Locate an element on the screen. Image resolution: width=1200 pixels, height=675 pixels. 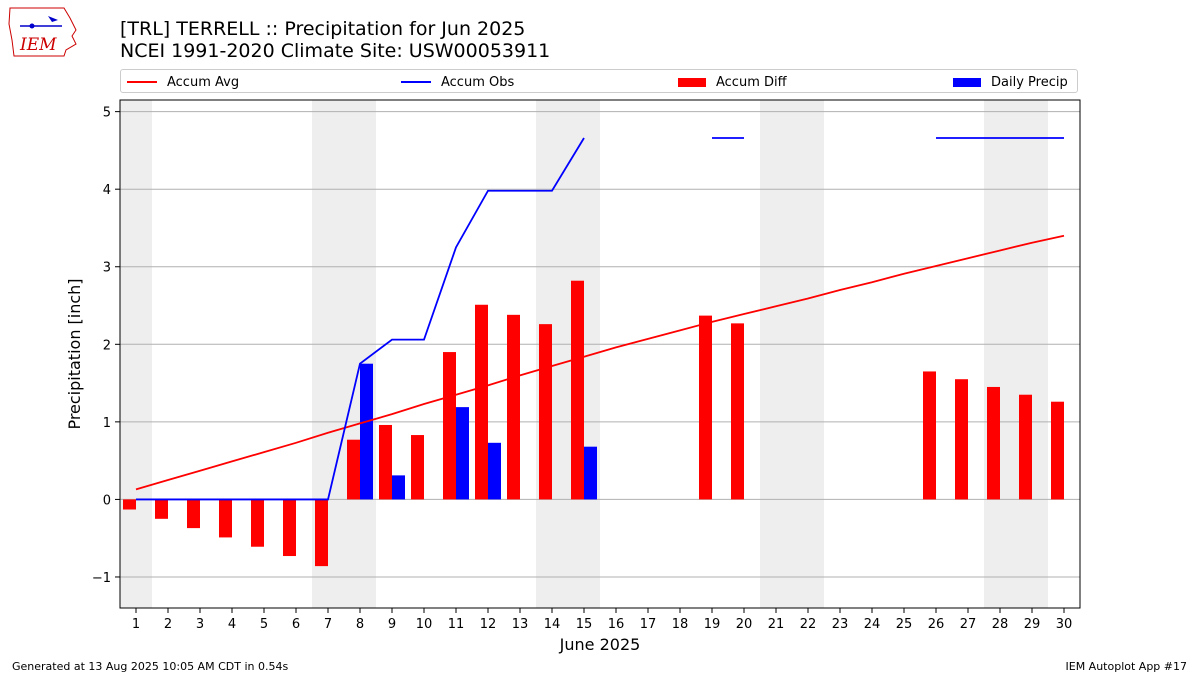
legend-swatch-daily-precip is located at coordinates (967, 82).